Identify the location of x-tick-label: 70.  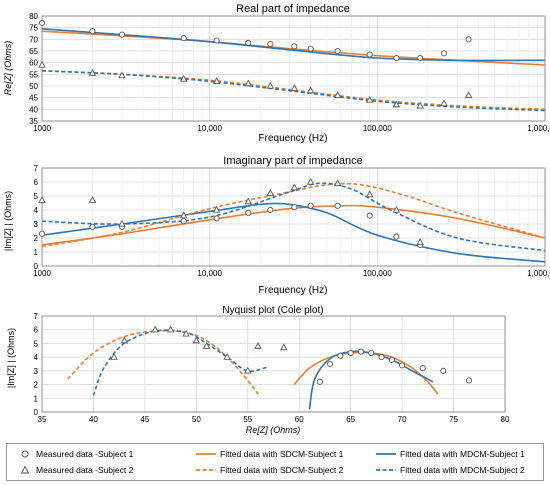
(402, 419).